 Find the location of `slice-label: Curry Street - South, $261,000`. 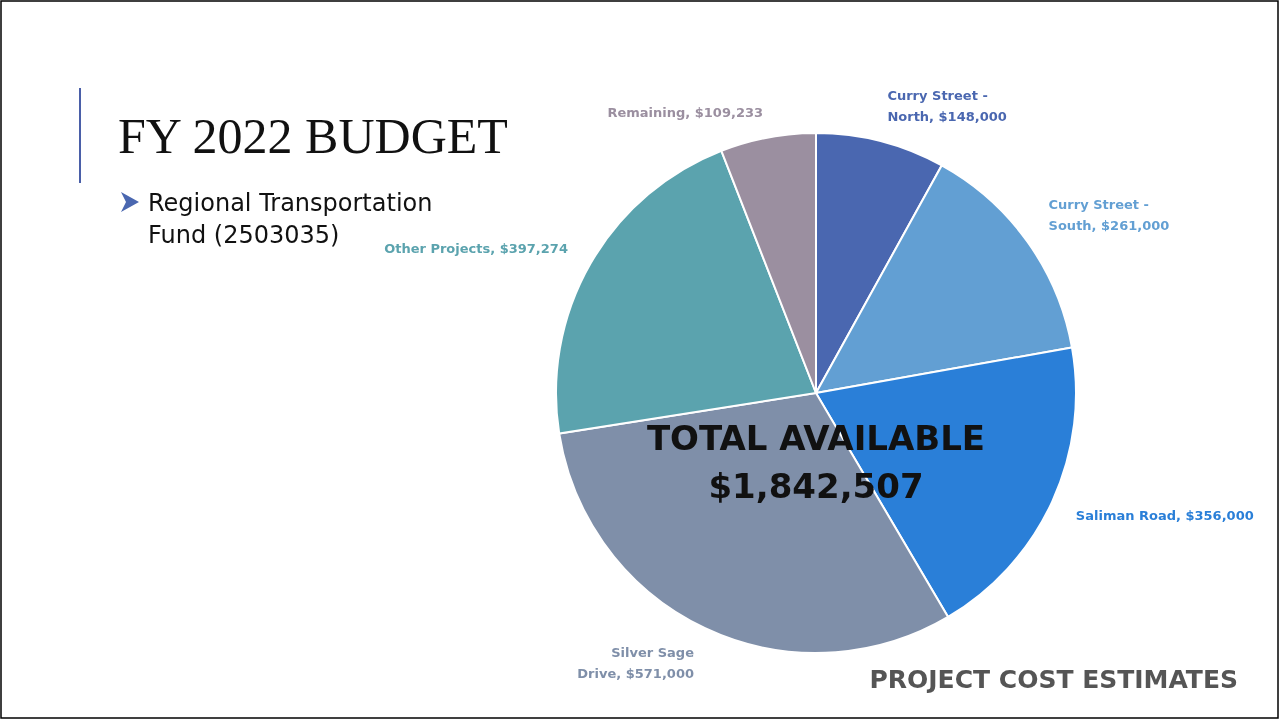

slice-label: Curry Street - South, $261,000 is located at coordinates (1109, 214).